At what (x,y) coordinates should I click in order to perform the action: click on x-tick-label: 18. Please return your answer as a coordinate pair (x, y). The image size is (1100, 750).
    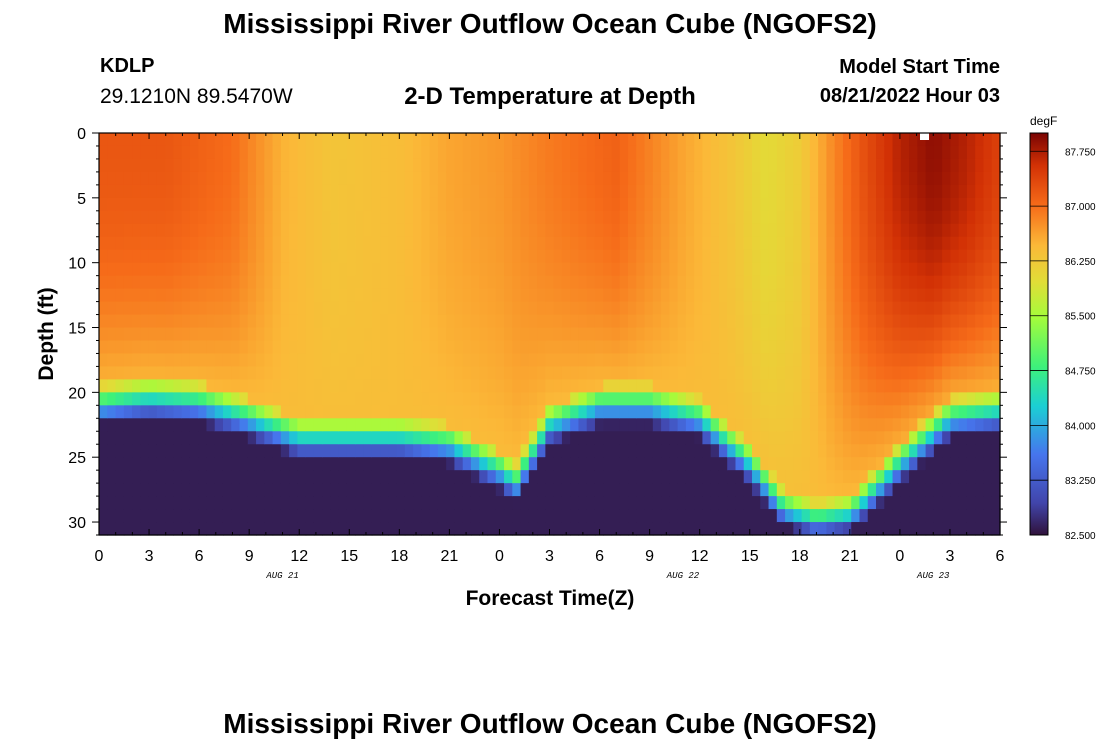
    Looking at the image, I should click on (800, 556).